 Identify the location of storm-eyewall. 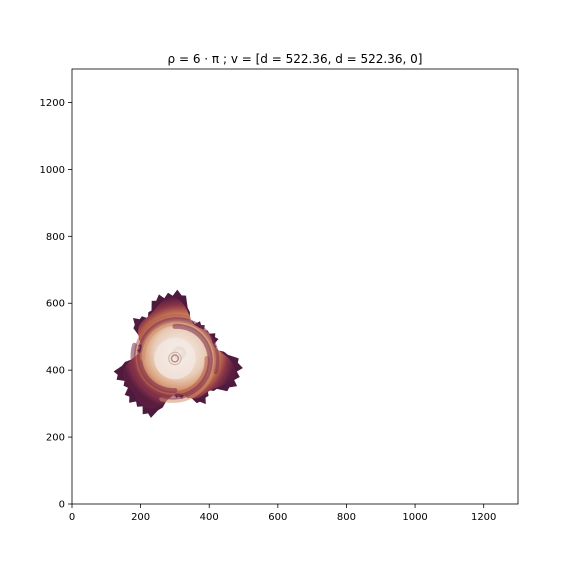
(175, 358).